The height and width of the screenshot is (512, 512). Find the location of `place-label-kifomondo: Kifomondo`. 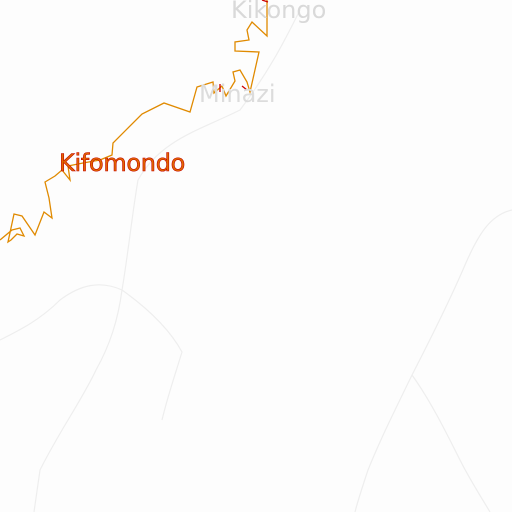

place-label-kifomondo: Kifomondo is located at coordinates (122, 163).